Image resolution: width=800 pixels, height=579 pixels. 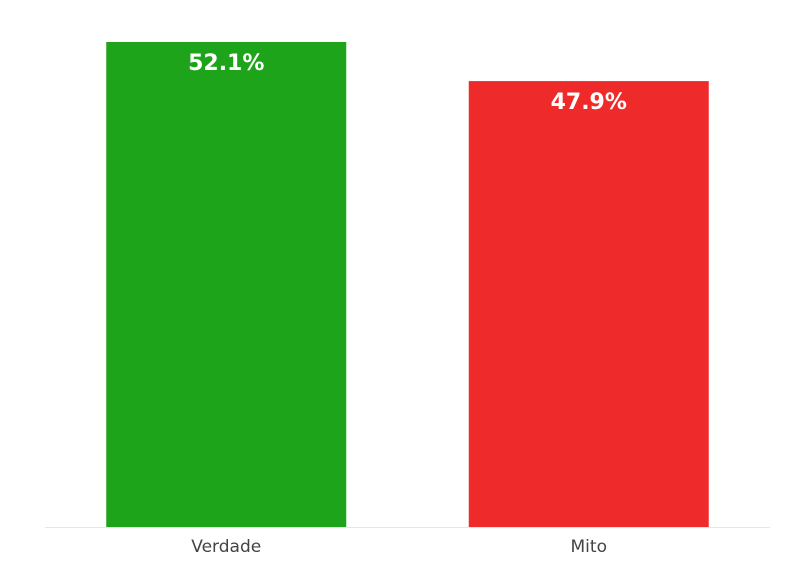 I want to click on value-label: 47.9%, so click(x=589, y=102).